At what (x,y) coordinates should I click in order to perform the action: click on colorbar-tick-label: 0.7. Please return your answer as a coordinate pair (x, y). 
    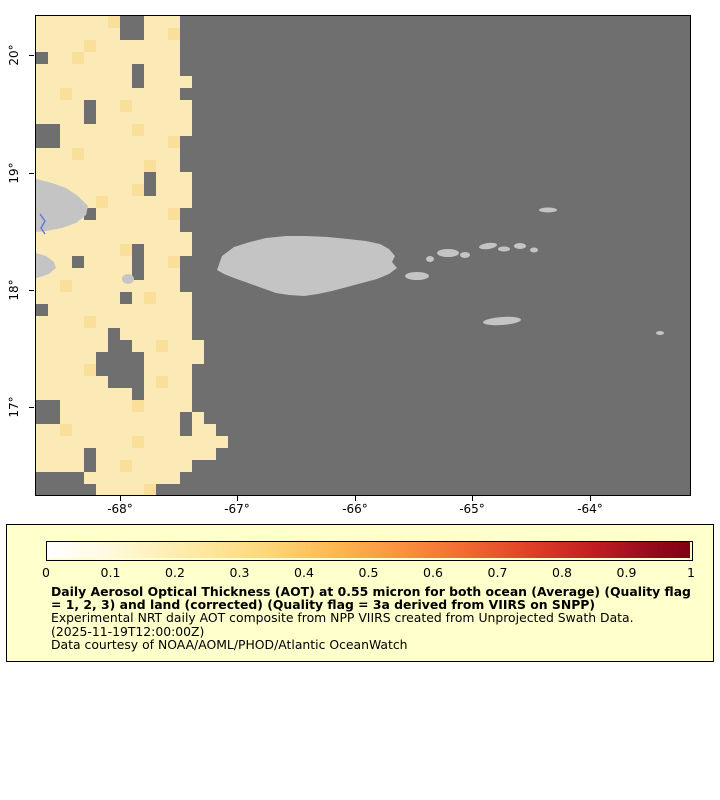
    Looking at the image, I should click on (497, 572).